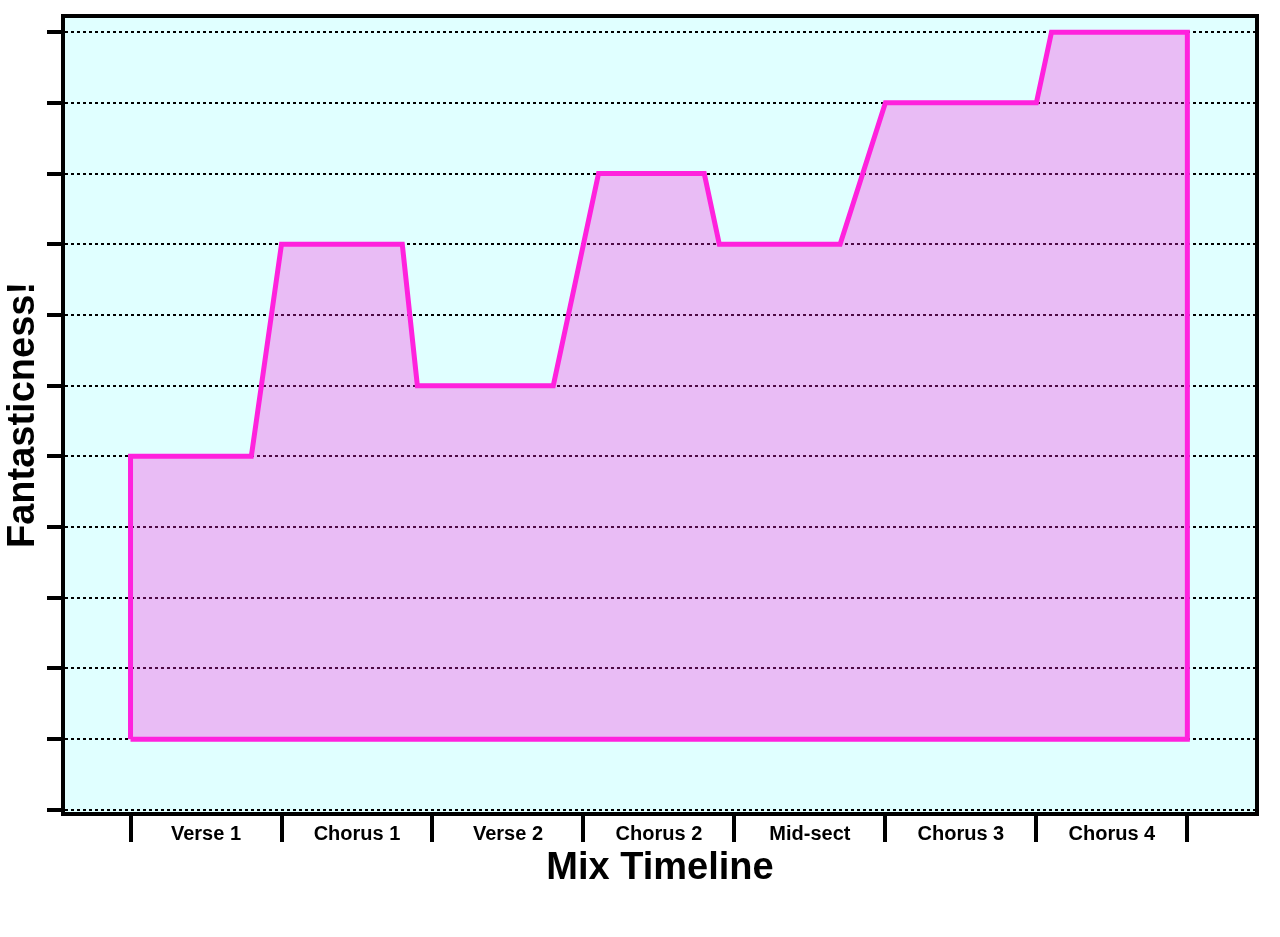  I want to click on x-tick-label: Chorus 4, so click(1112, 833).